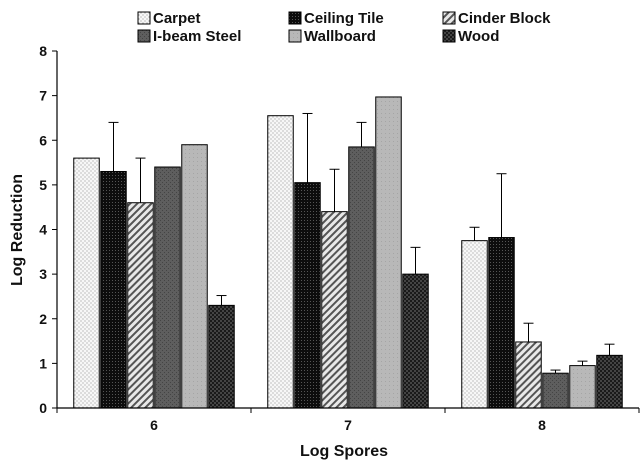  What do you see at coordinates (177, 18) in the screenshot?
I see `legend-label-carpet: Carpet` at bounding box center [177, 18].